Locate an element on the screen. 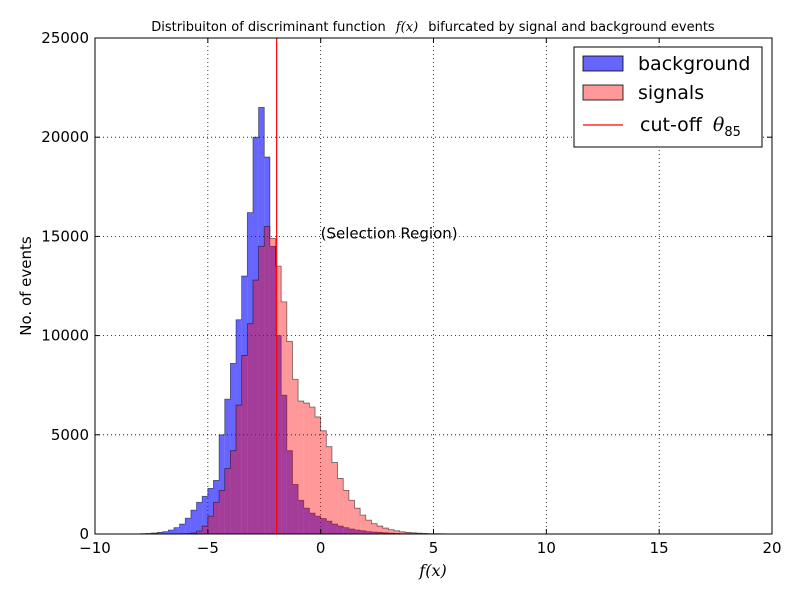 The width and height of the screenshot is (800, 600). selection-region-annotation: (Selection Region) is located at coordinates (389, 233).